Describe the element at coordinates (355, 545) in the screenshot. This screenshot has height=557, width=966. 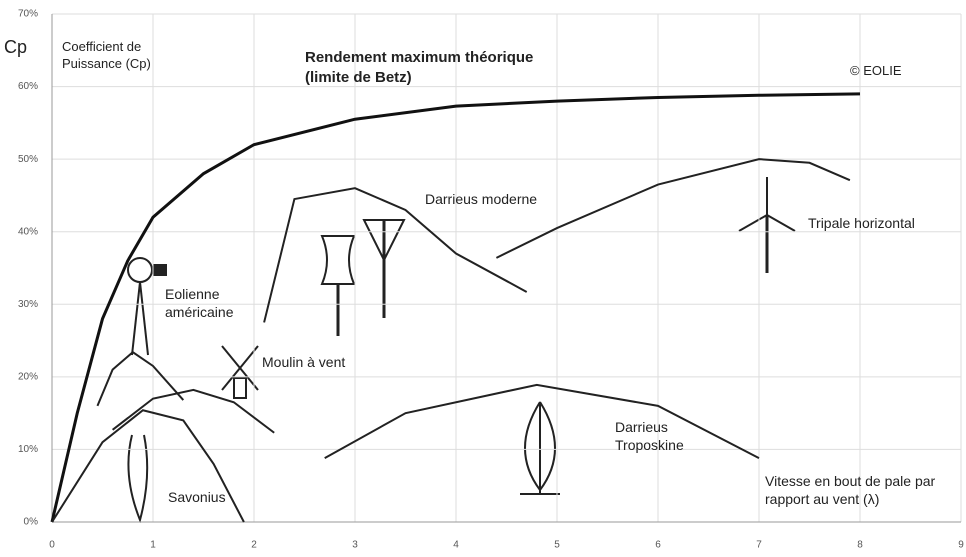
I see `x-tick-label: 3` at that location.